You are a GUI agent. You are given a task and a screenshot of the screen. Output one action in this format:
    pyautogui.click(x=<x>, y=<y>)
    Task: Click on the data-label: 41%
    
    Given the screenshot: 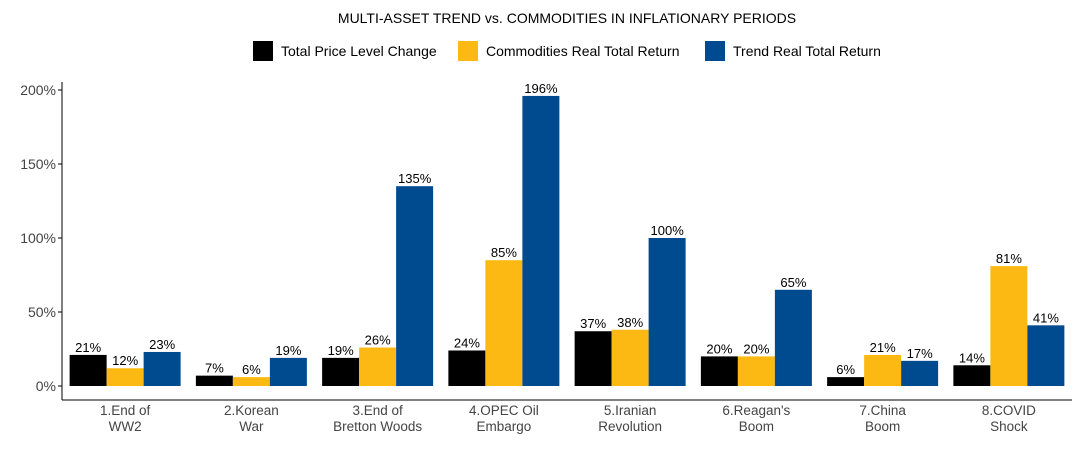 What is the action you would take?
    pyautogui.click(x=1046, y=317)
    